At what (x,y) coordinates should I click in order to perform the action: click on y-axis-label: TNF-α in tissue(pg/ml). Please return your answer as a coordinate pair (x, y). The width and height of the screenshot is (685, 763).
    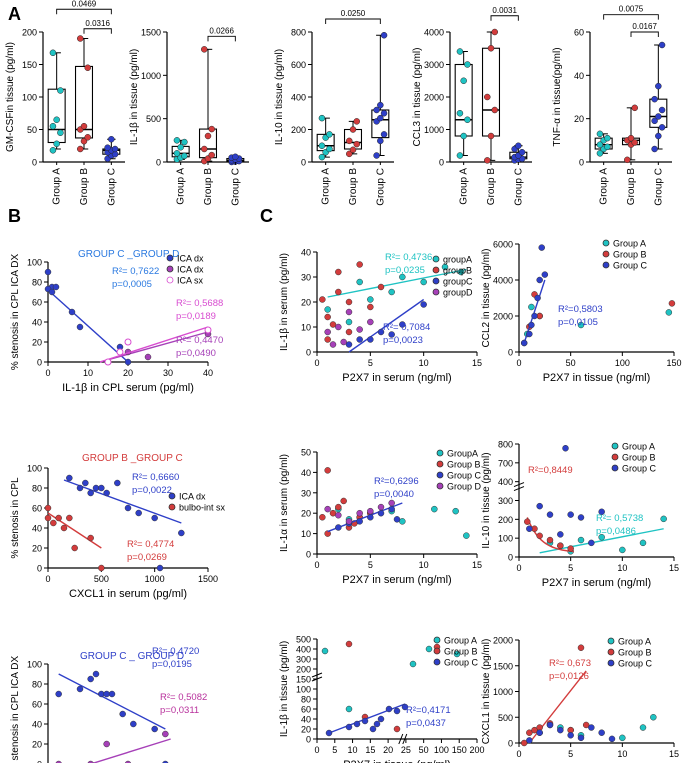
    Looking at the image, I should click on (557, 96).